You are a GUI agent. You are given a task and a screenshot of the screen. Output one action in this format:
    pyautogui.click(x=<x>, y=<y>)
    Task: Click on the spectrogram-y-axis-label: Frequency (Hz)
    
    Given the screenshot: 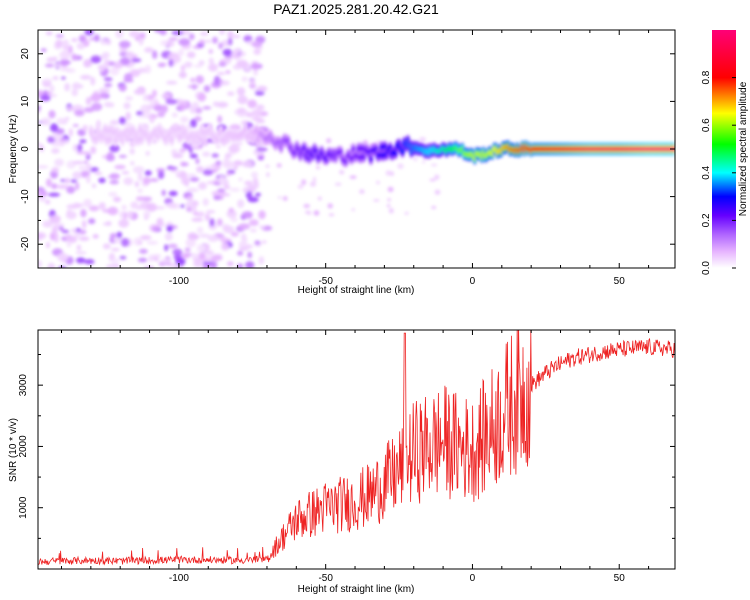 What is the action you would take?
    pyautogui.click(x=13, y=149)
    